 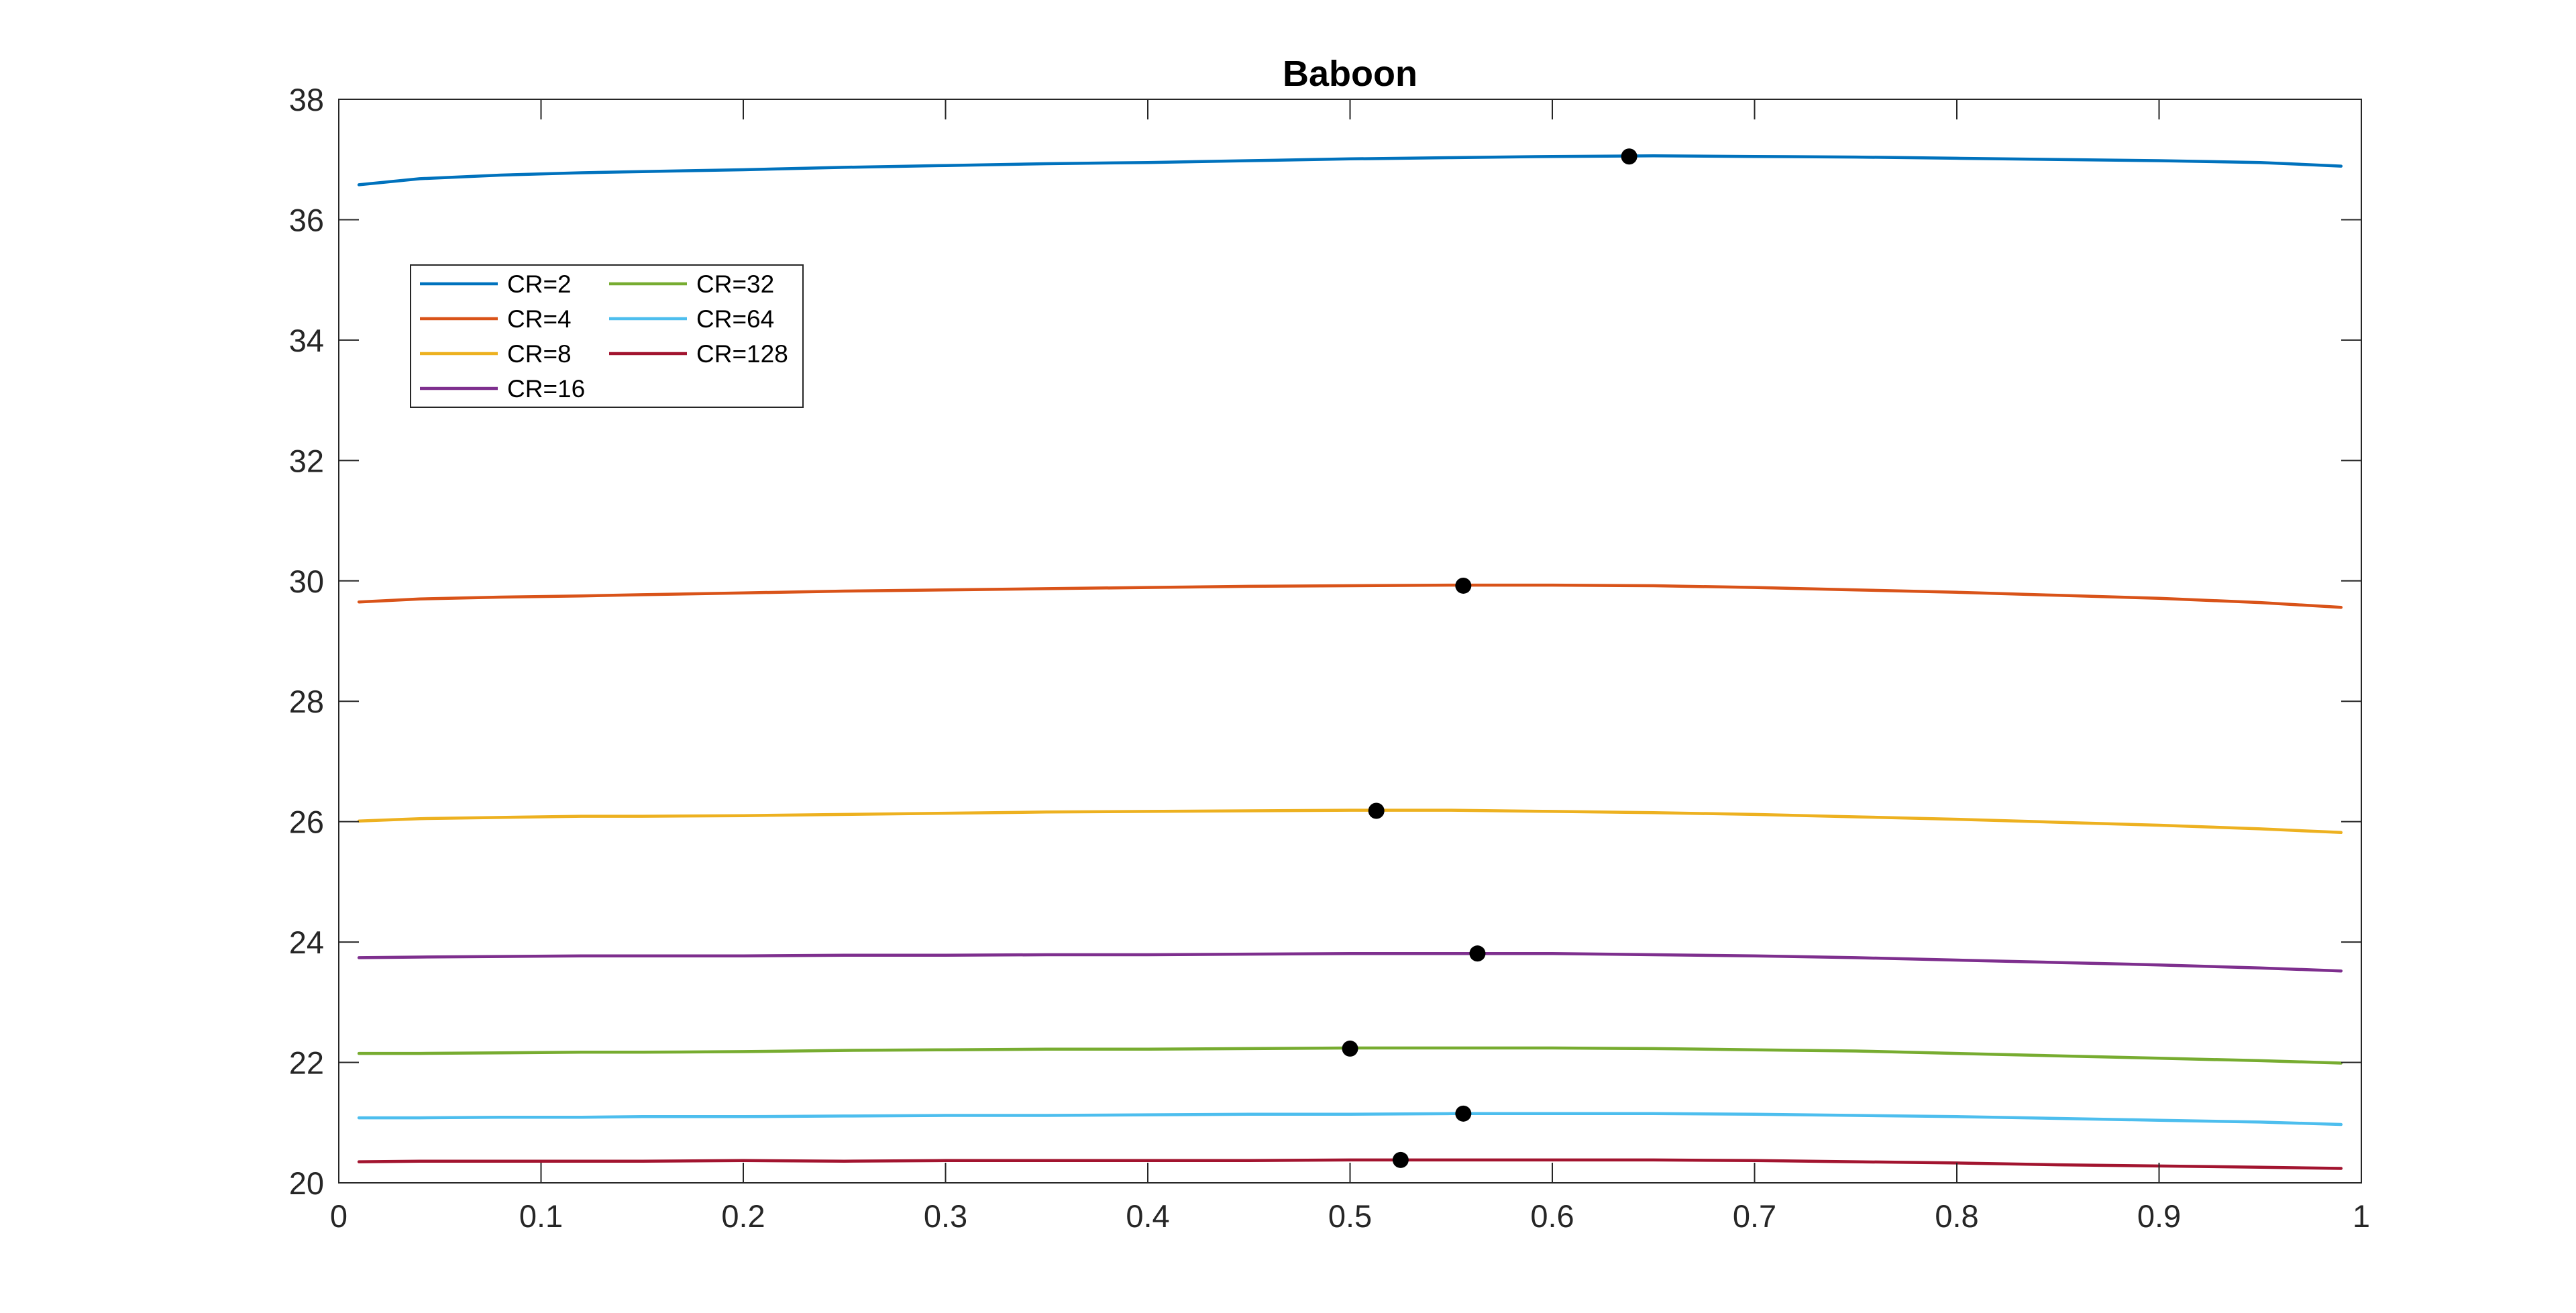 I want to click on y-tick-label: 22, so click(x=306, y=1063).